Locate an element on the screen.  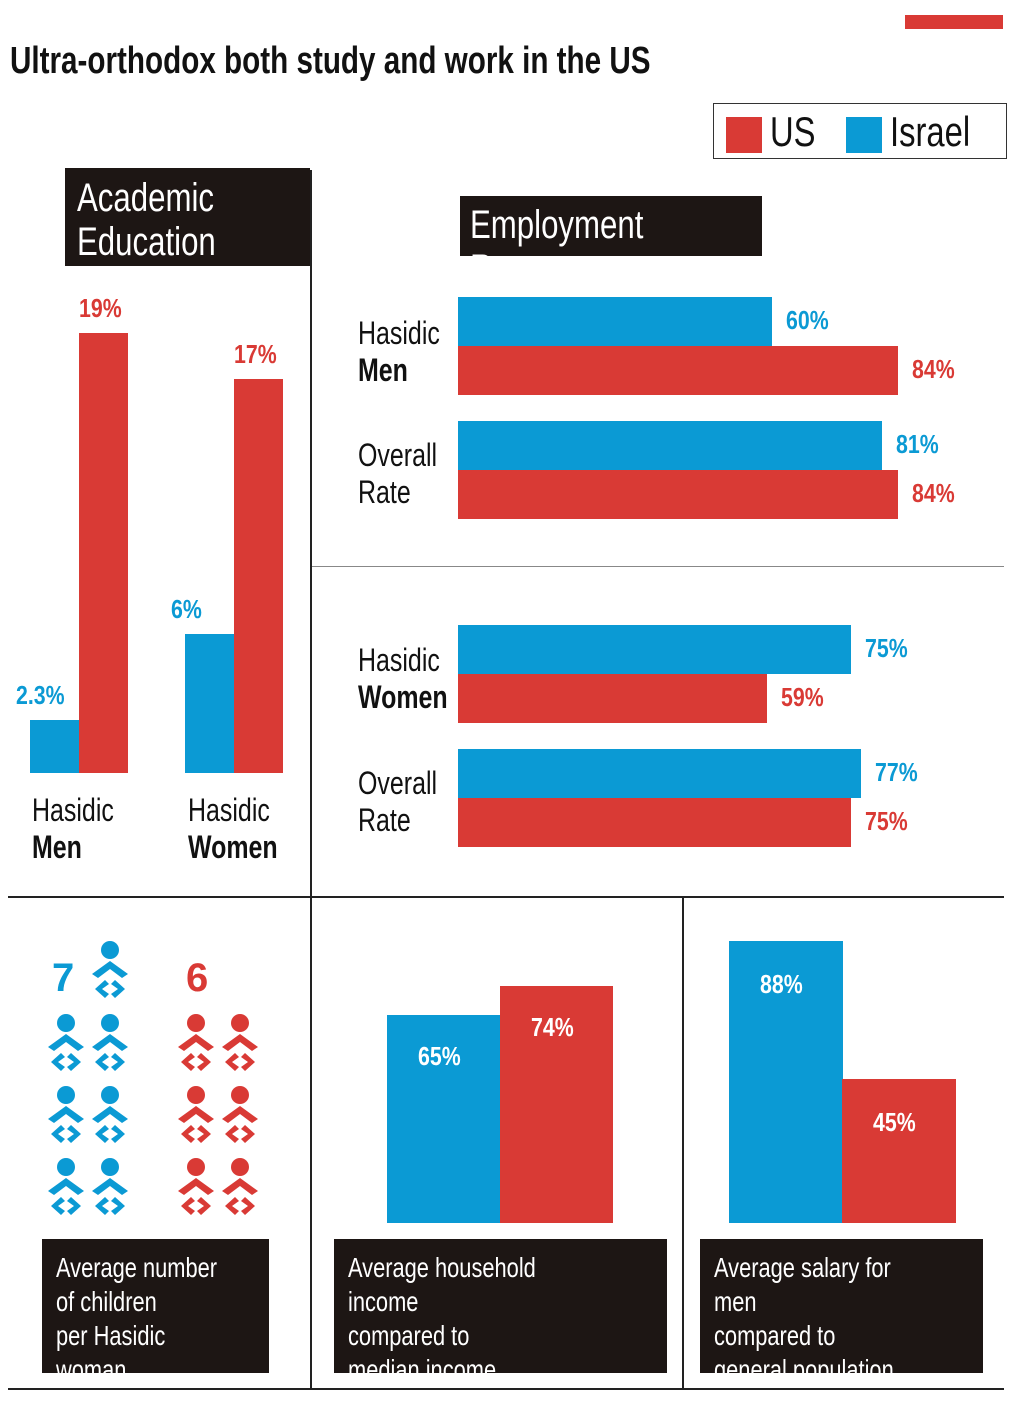
employment-row1-line2: Rate is located at coordinates (384, 492).